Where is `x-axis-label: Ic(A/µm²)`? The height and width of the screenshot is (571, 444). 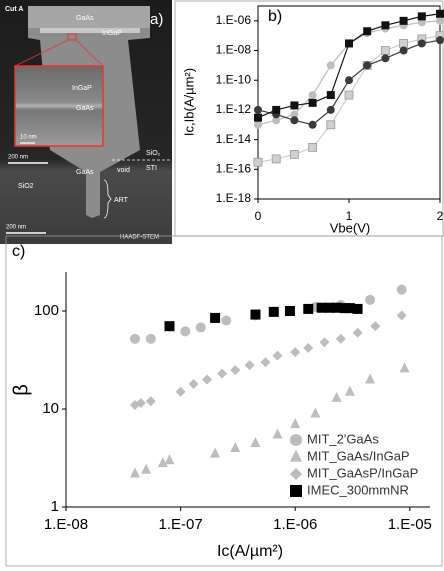 x-axis-label: Ic(A/µm²) is located at coordinates (250, 551).